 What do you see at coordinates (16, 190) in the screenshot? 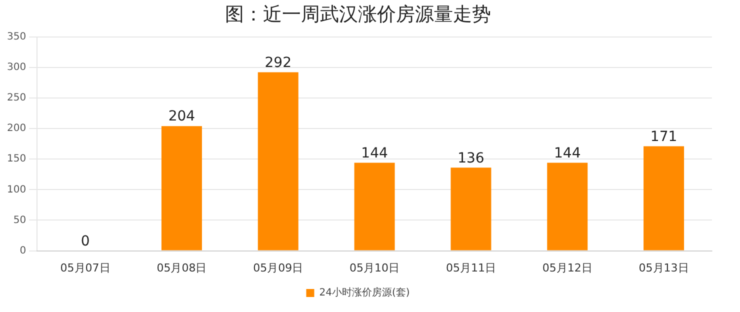
I see `y-tick-label: 100` at bounding box center [16, 190].